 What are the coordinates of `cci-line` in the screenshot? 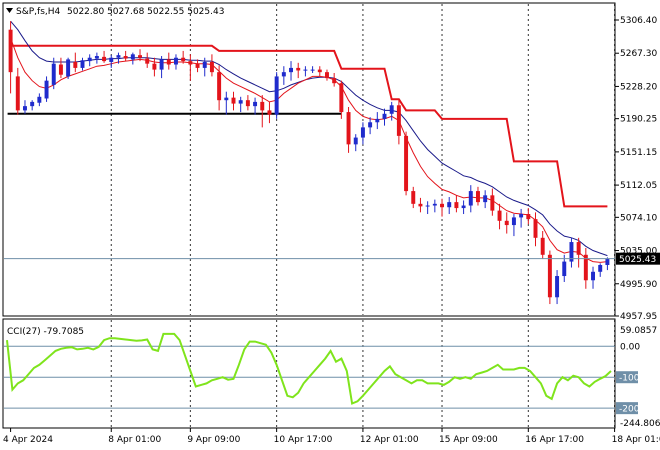 It's located at (309, 368).